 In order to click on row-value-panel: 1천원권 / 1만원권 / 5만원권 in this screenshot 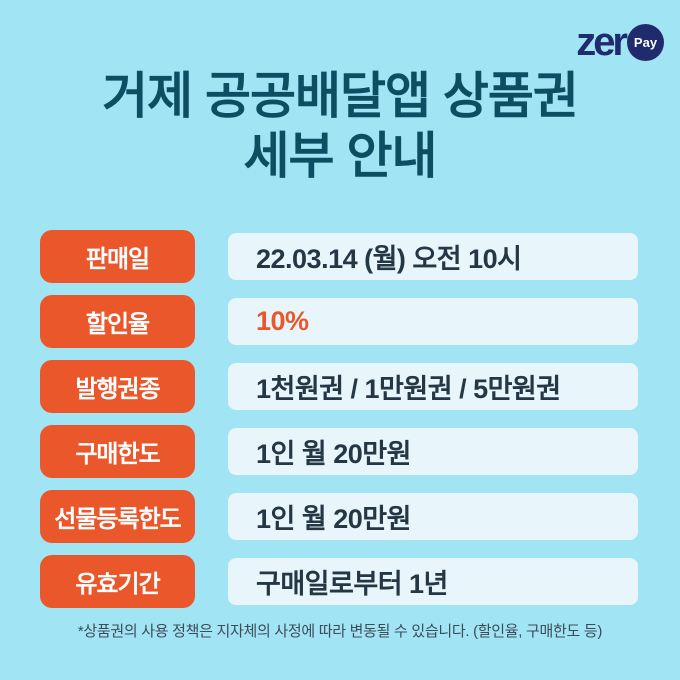, I will do `click(433, 386)`.